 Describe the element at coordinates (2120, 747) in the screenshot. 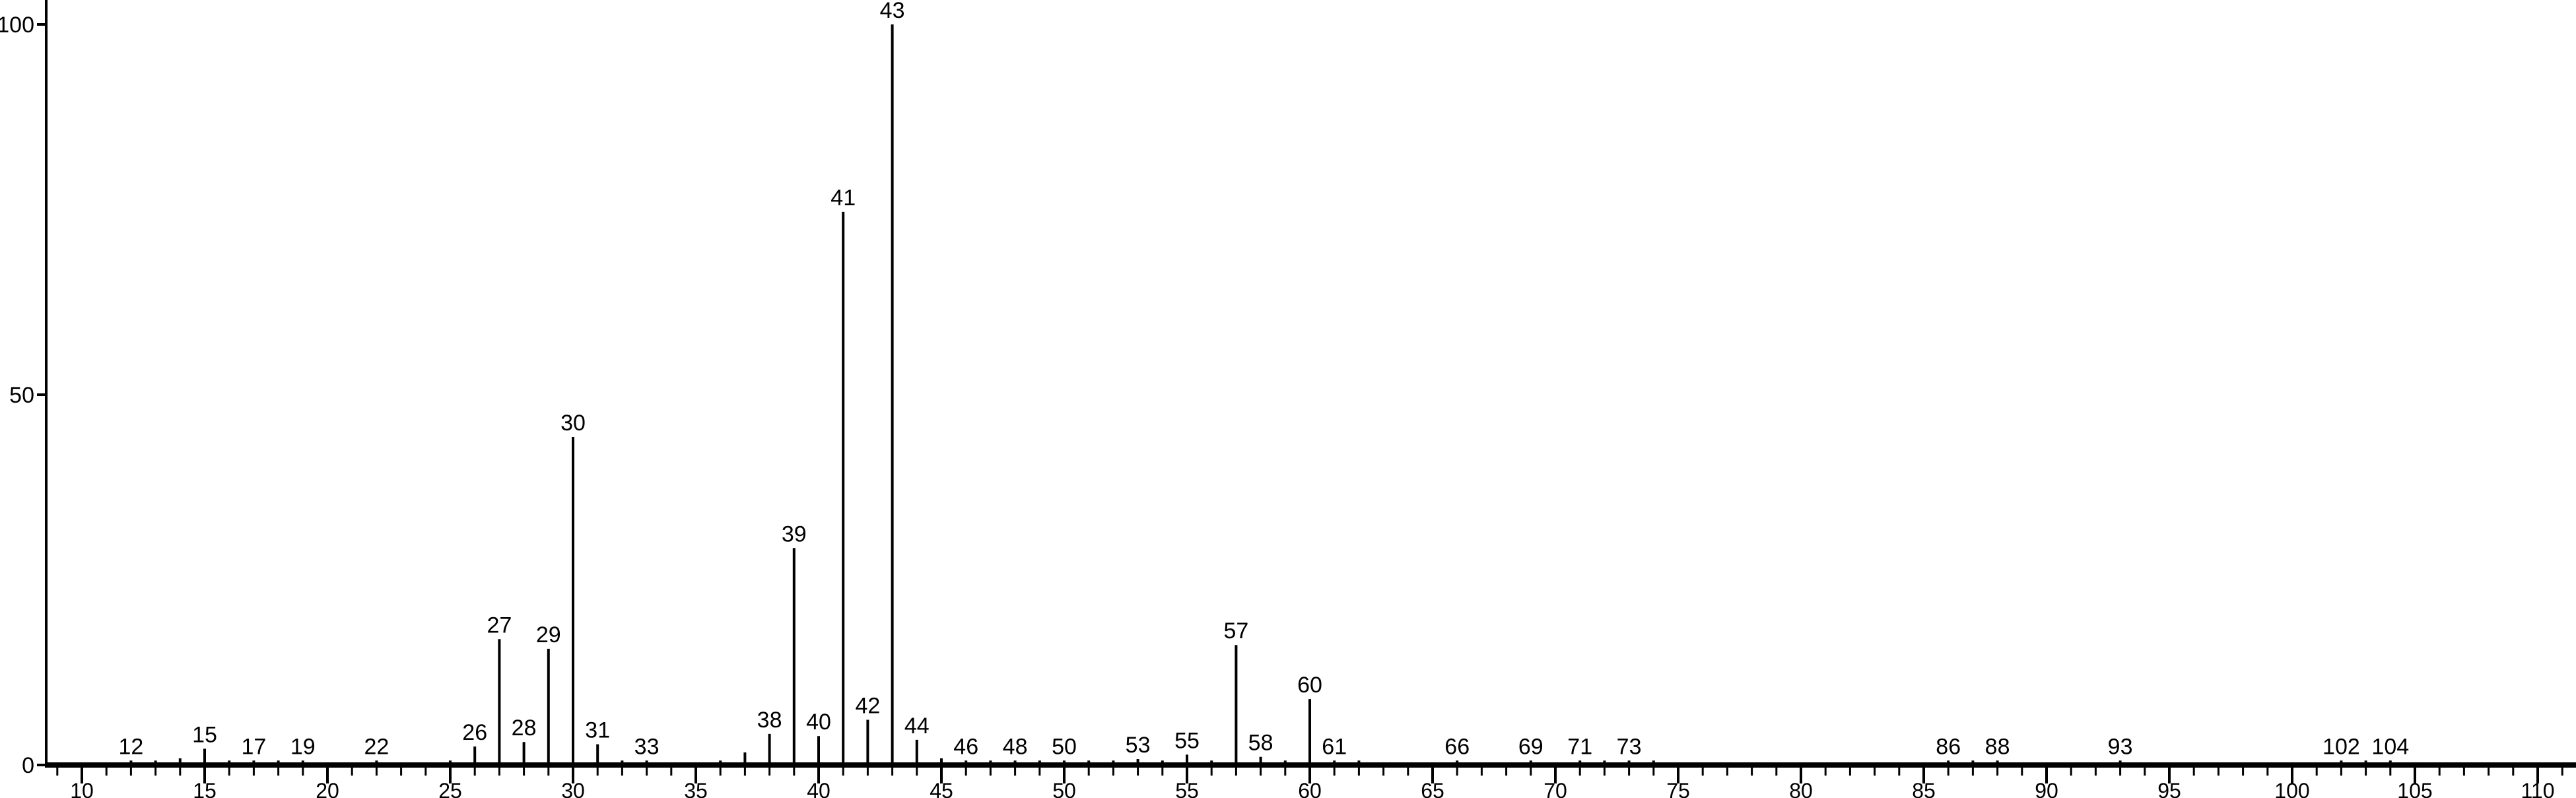

I see `peak-label-93: 93` at that location.